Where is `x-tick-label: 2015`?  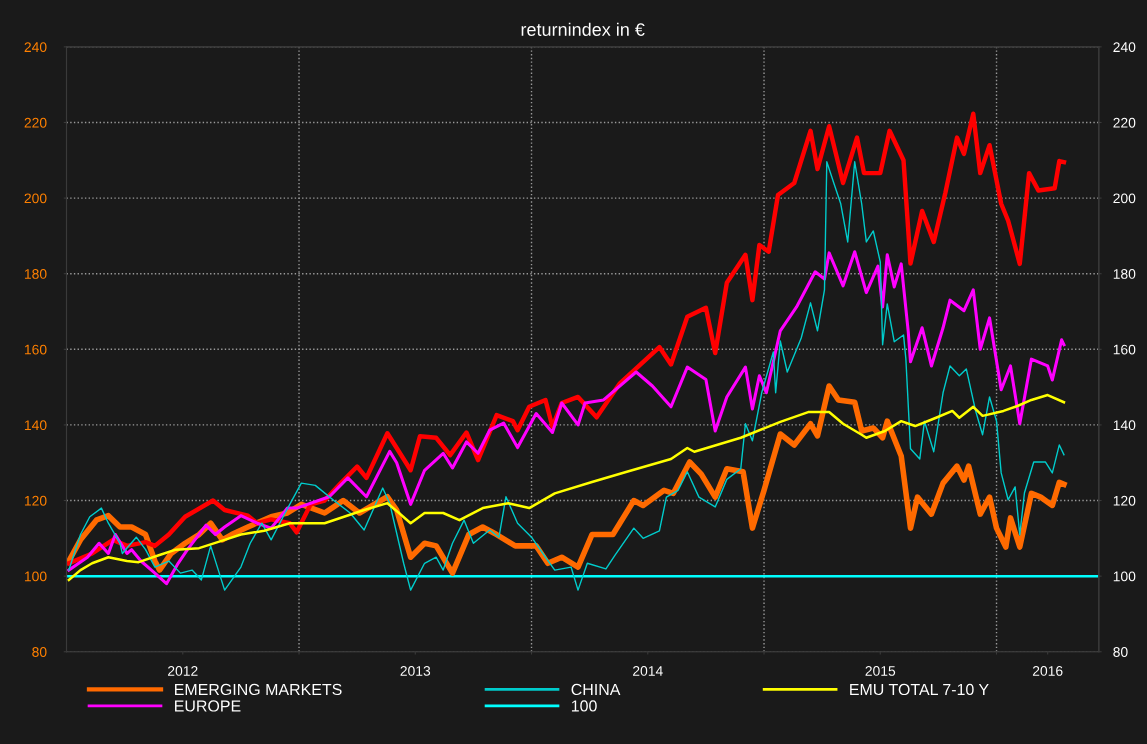 x-tick-label: 2015 is located at coordinates (880, 671).